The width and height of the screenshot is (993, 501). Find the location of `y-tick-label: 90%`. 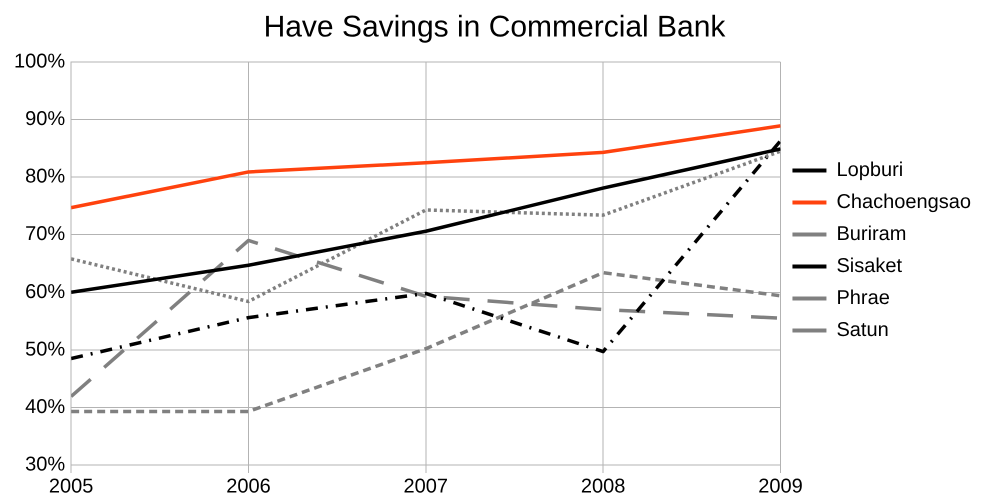

y-tick-label: 90% is located at coordinates (45, 119).